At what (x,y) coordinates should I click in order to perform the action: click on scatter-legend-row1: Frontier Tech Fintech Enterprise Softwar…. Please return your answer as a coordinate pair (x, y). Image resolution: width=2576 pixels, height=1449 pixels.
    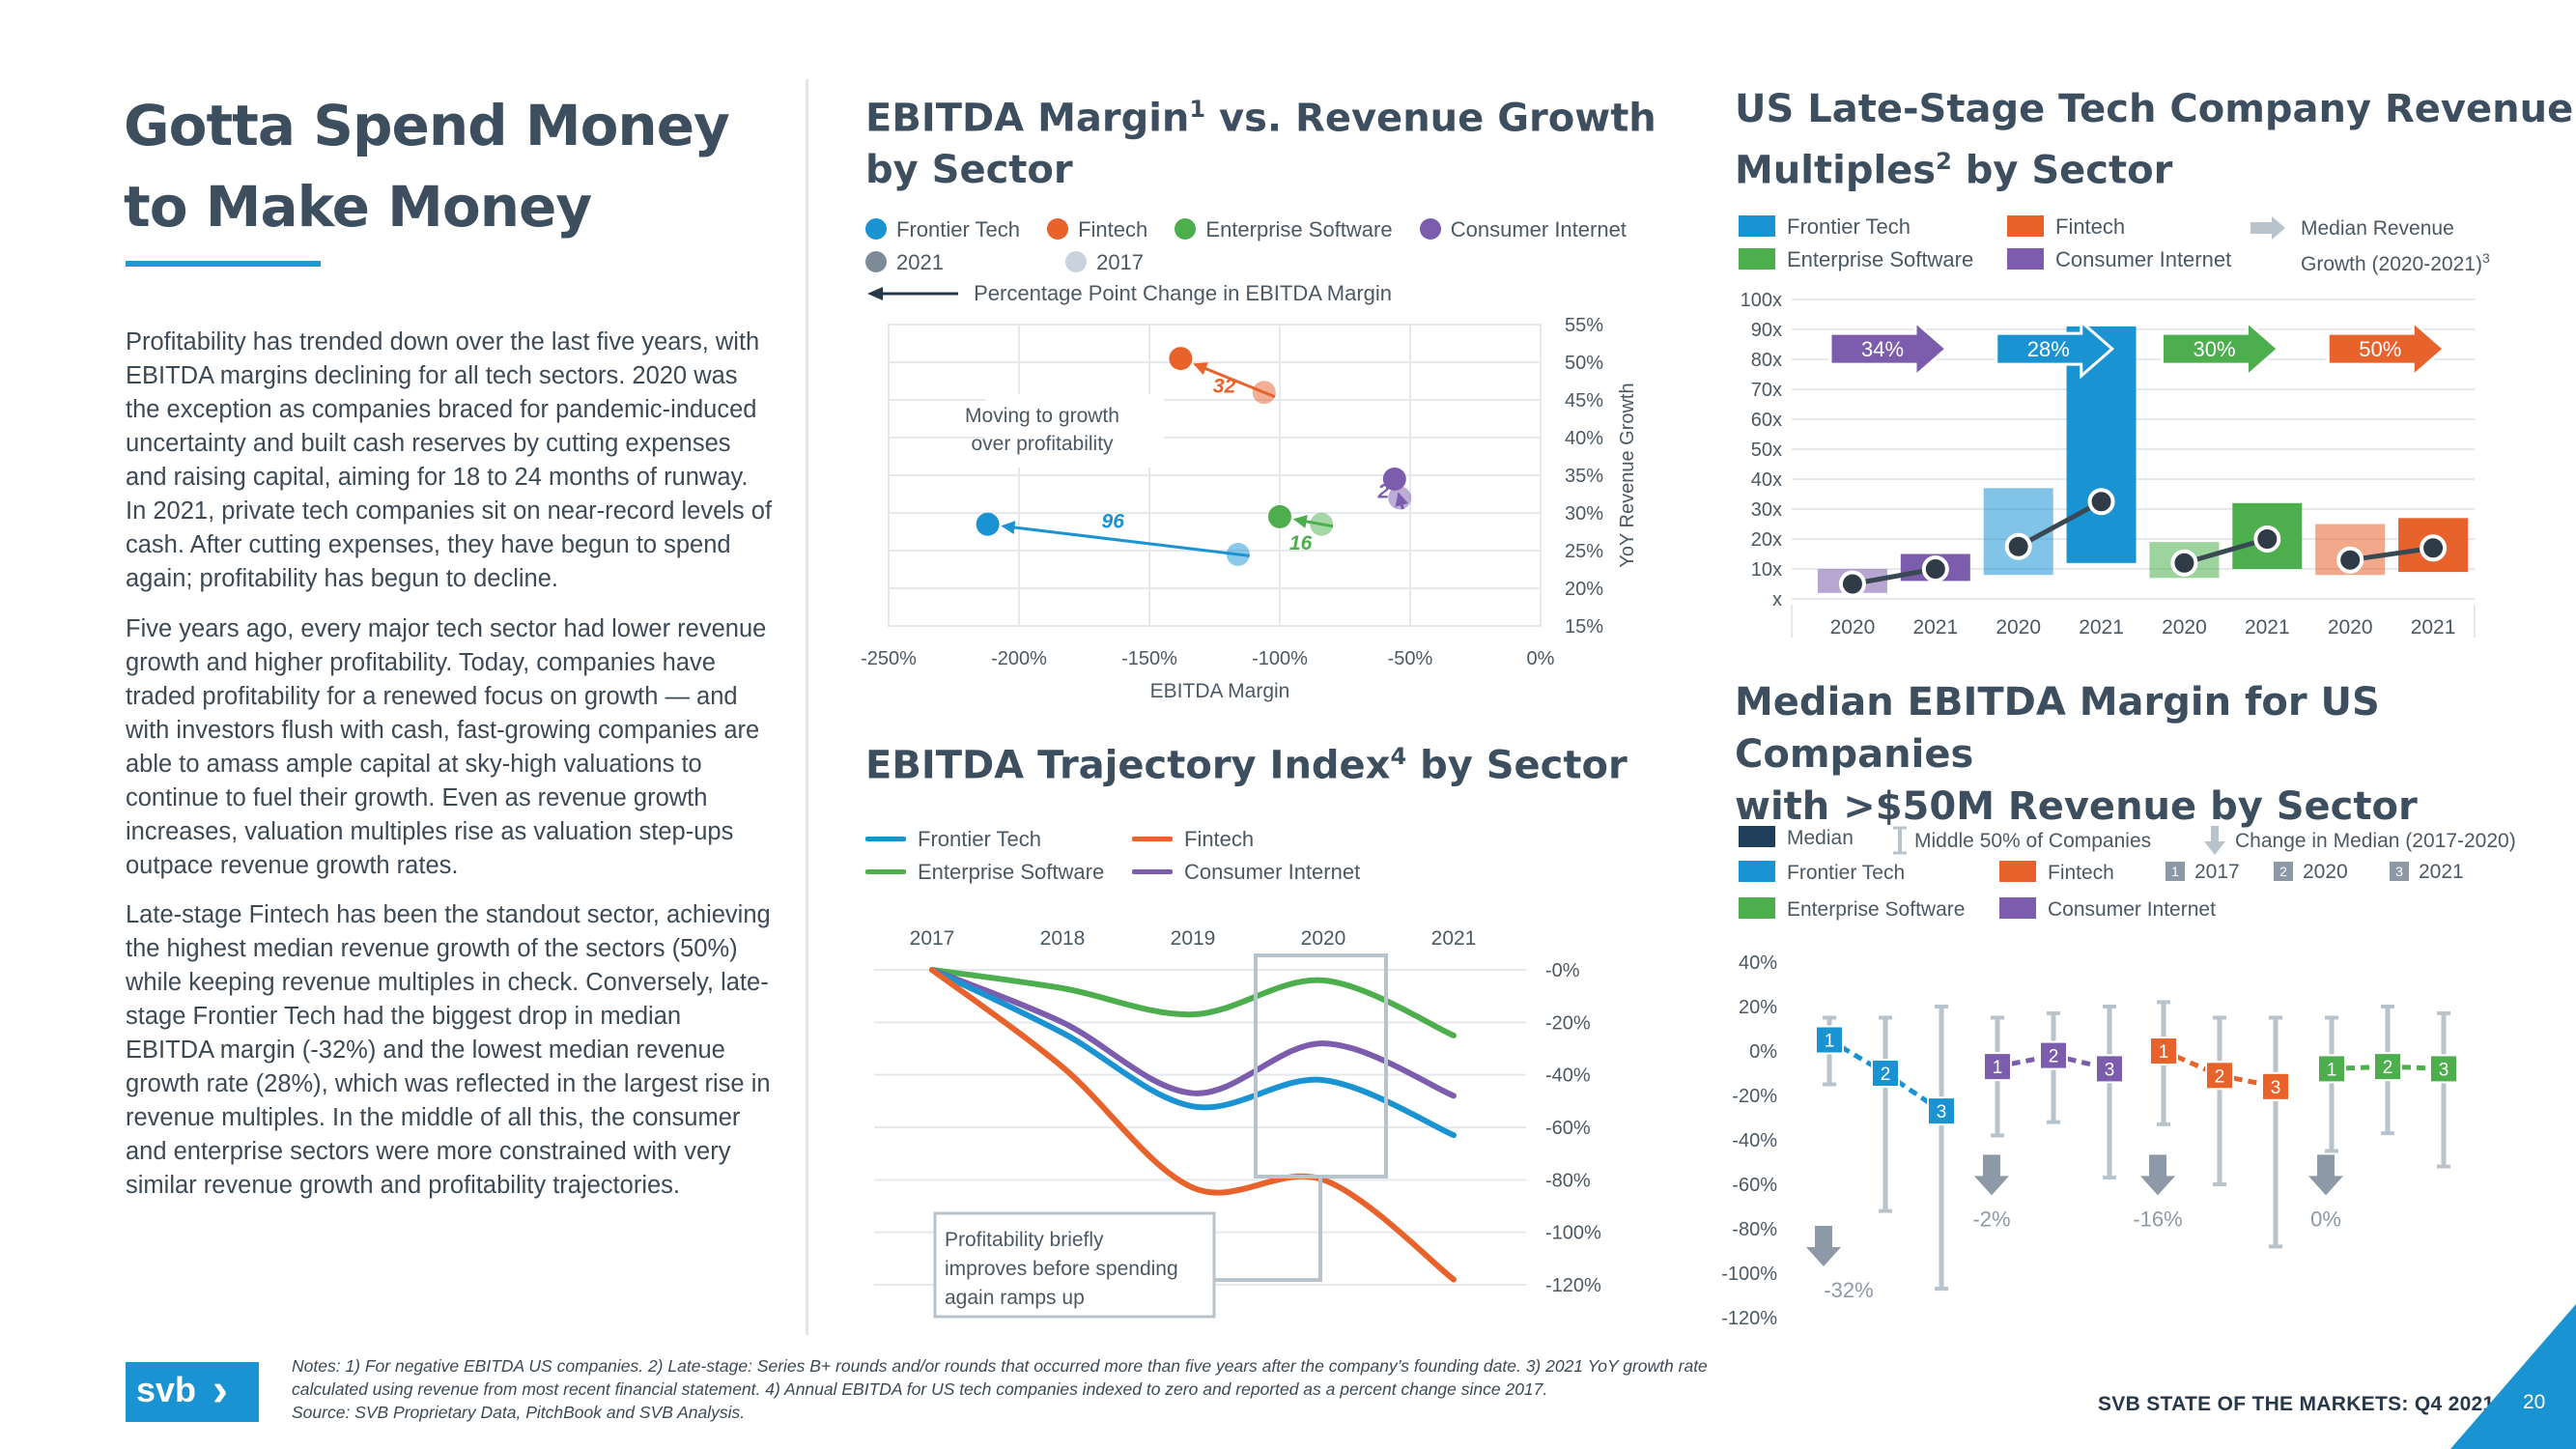
    Looking at the image, I should click on (1246, 229).